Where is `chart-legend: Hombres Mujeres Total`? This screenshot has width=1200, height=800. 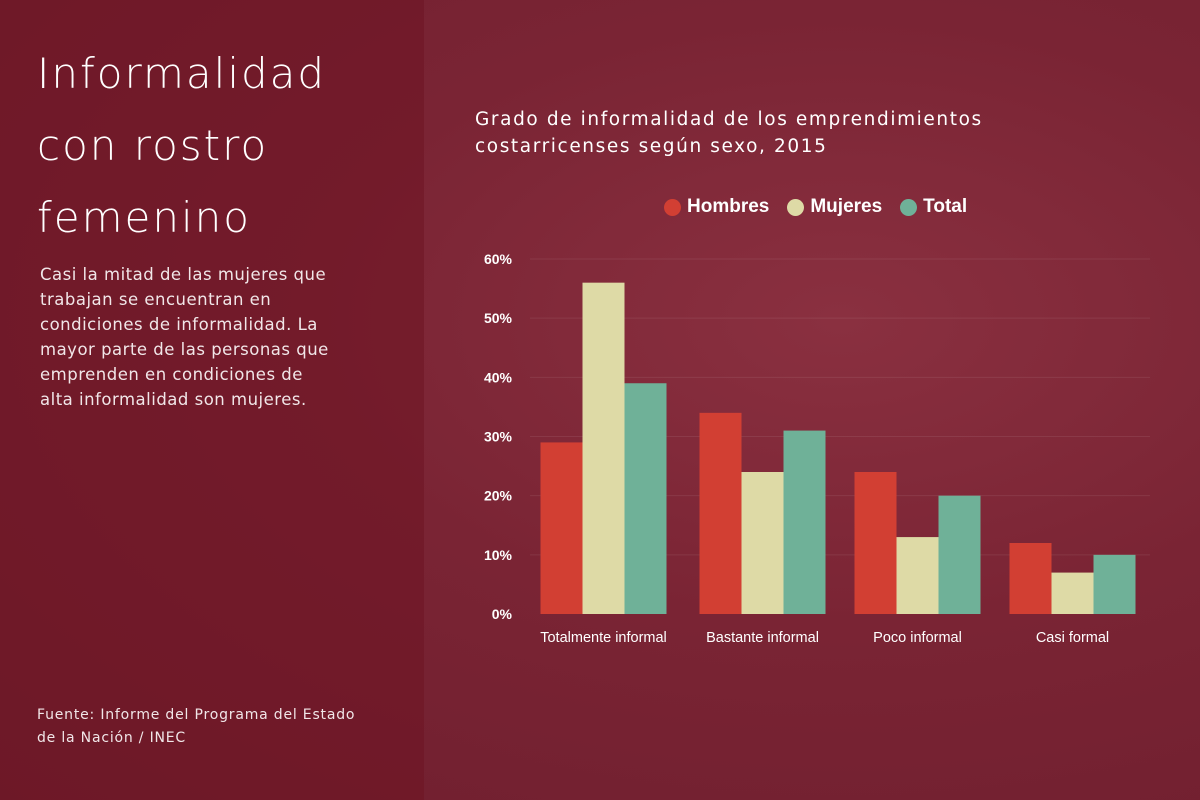
chart-legend: Hombres Mujeres Total is located at coordinates (815, 207).